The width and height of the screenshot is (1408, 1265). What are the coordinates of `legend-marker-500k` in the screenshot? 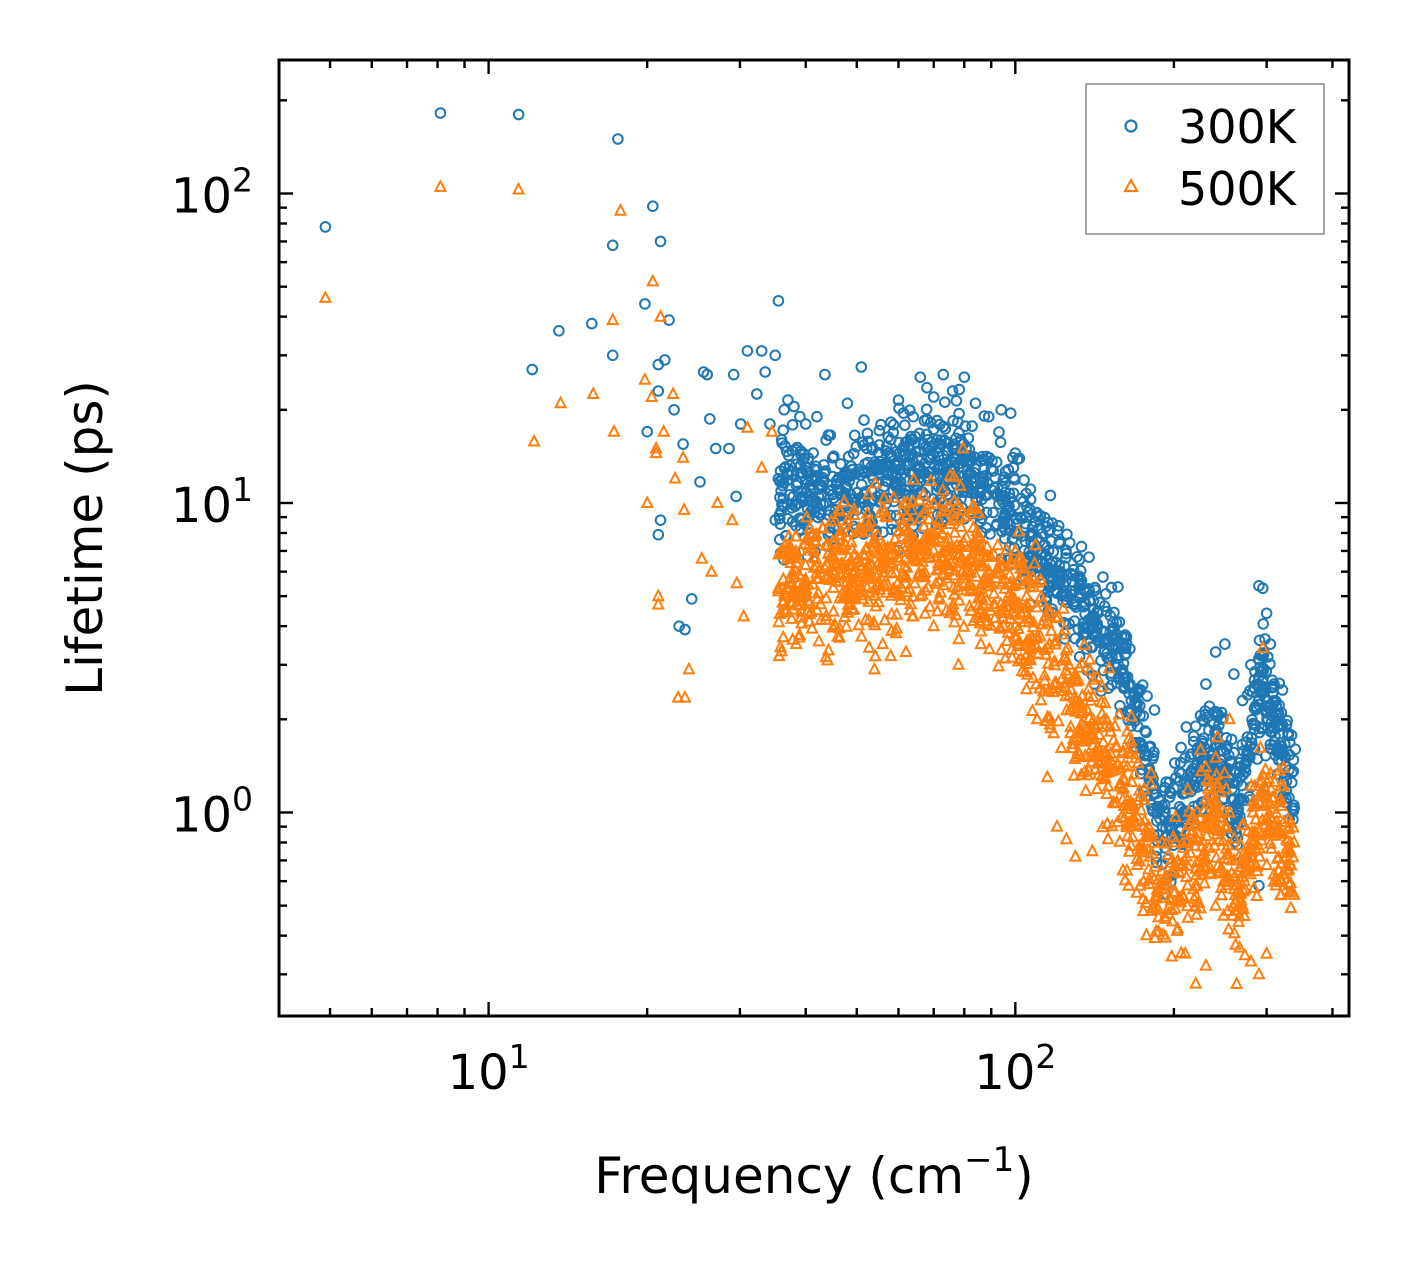 It's located at (1131, 185).